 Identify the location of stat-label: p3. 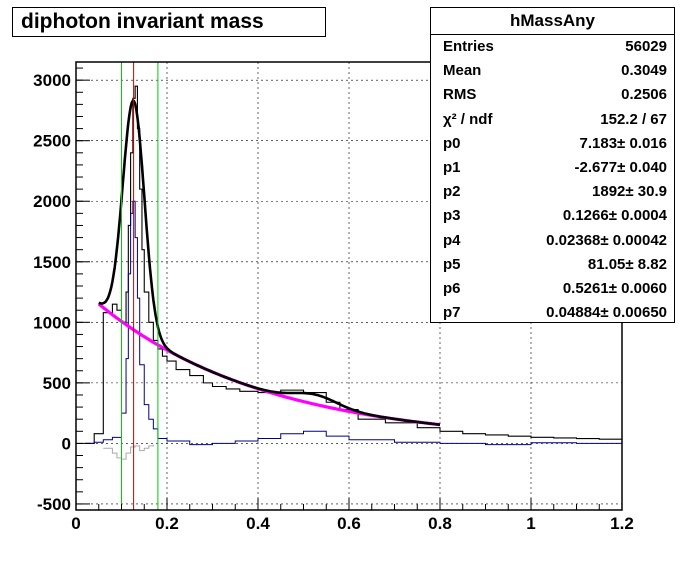
(452, 216).